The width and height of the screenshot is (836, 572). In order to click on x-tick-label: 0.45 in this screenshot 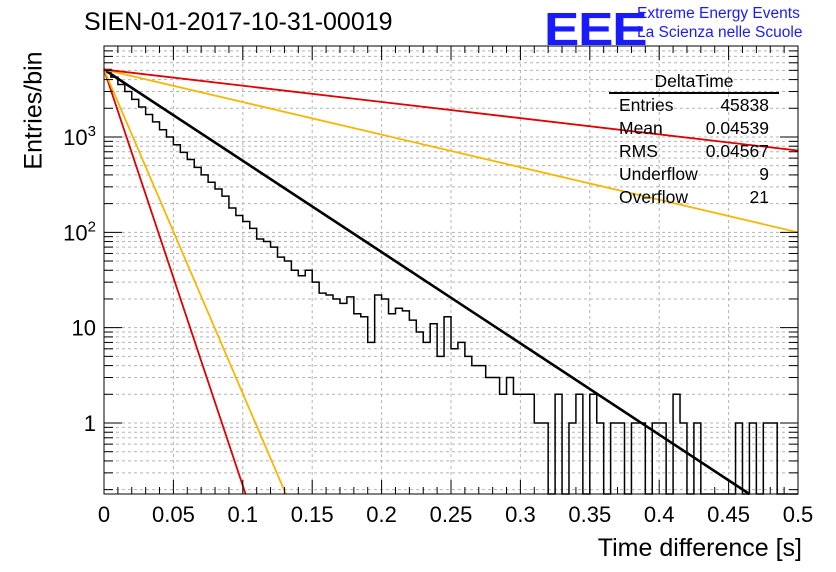, I will do `click(728, 514)`.